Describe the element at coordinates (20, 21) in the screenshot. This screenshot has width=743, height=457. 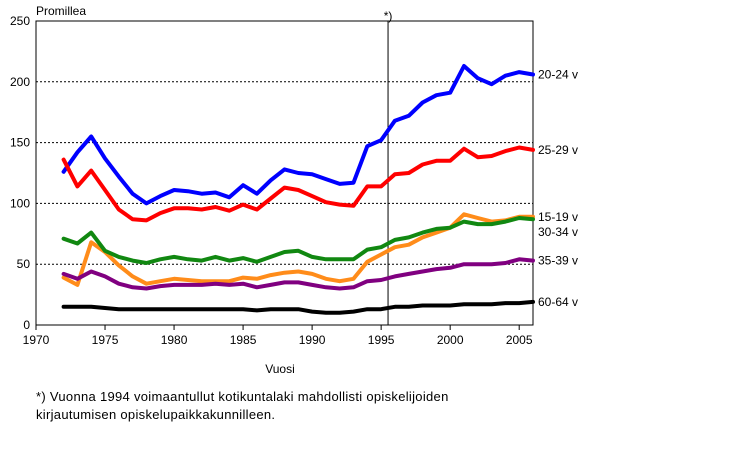
I see `y-tick-label: 250` at that location.